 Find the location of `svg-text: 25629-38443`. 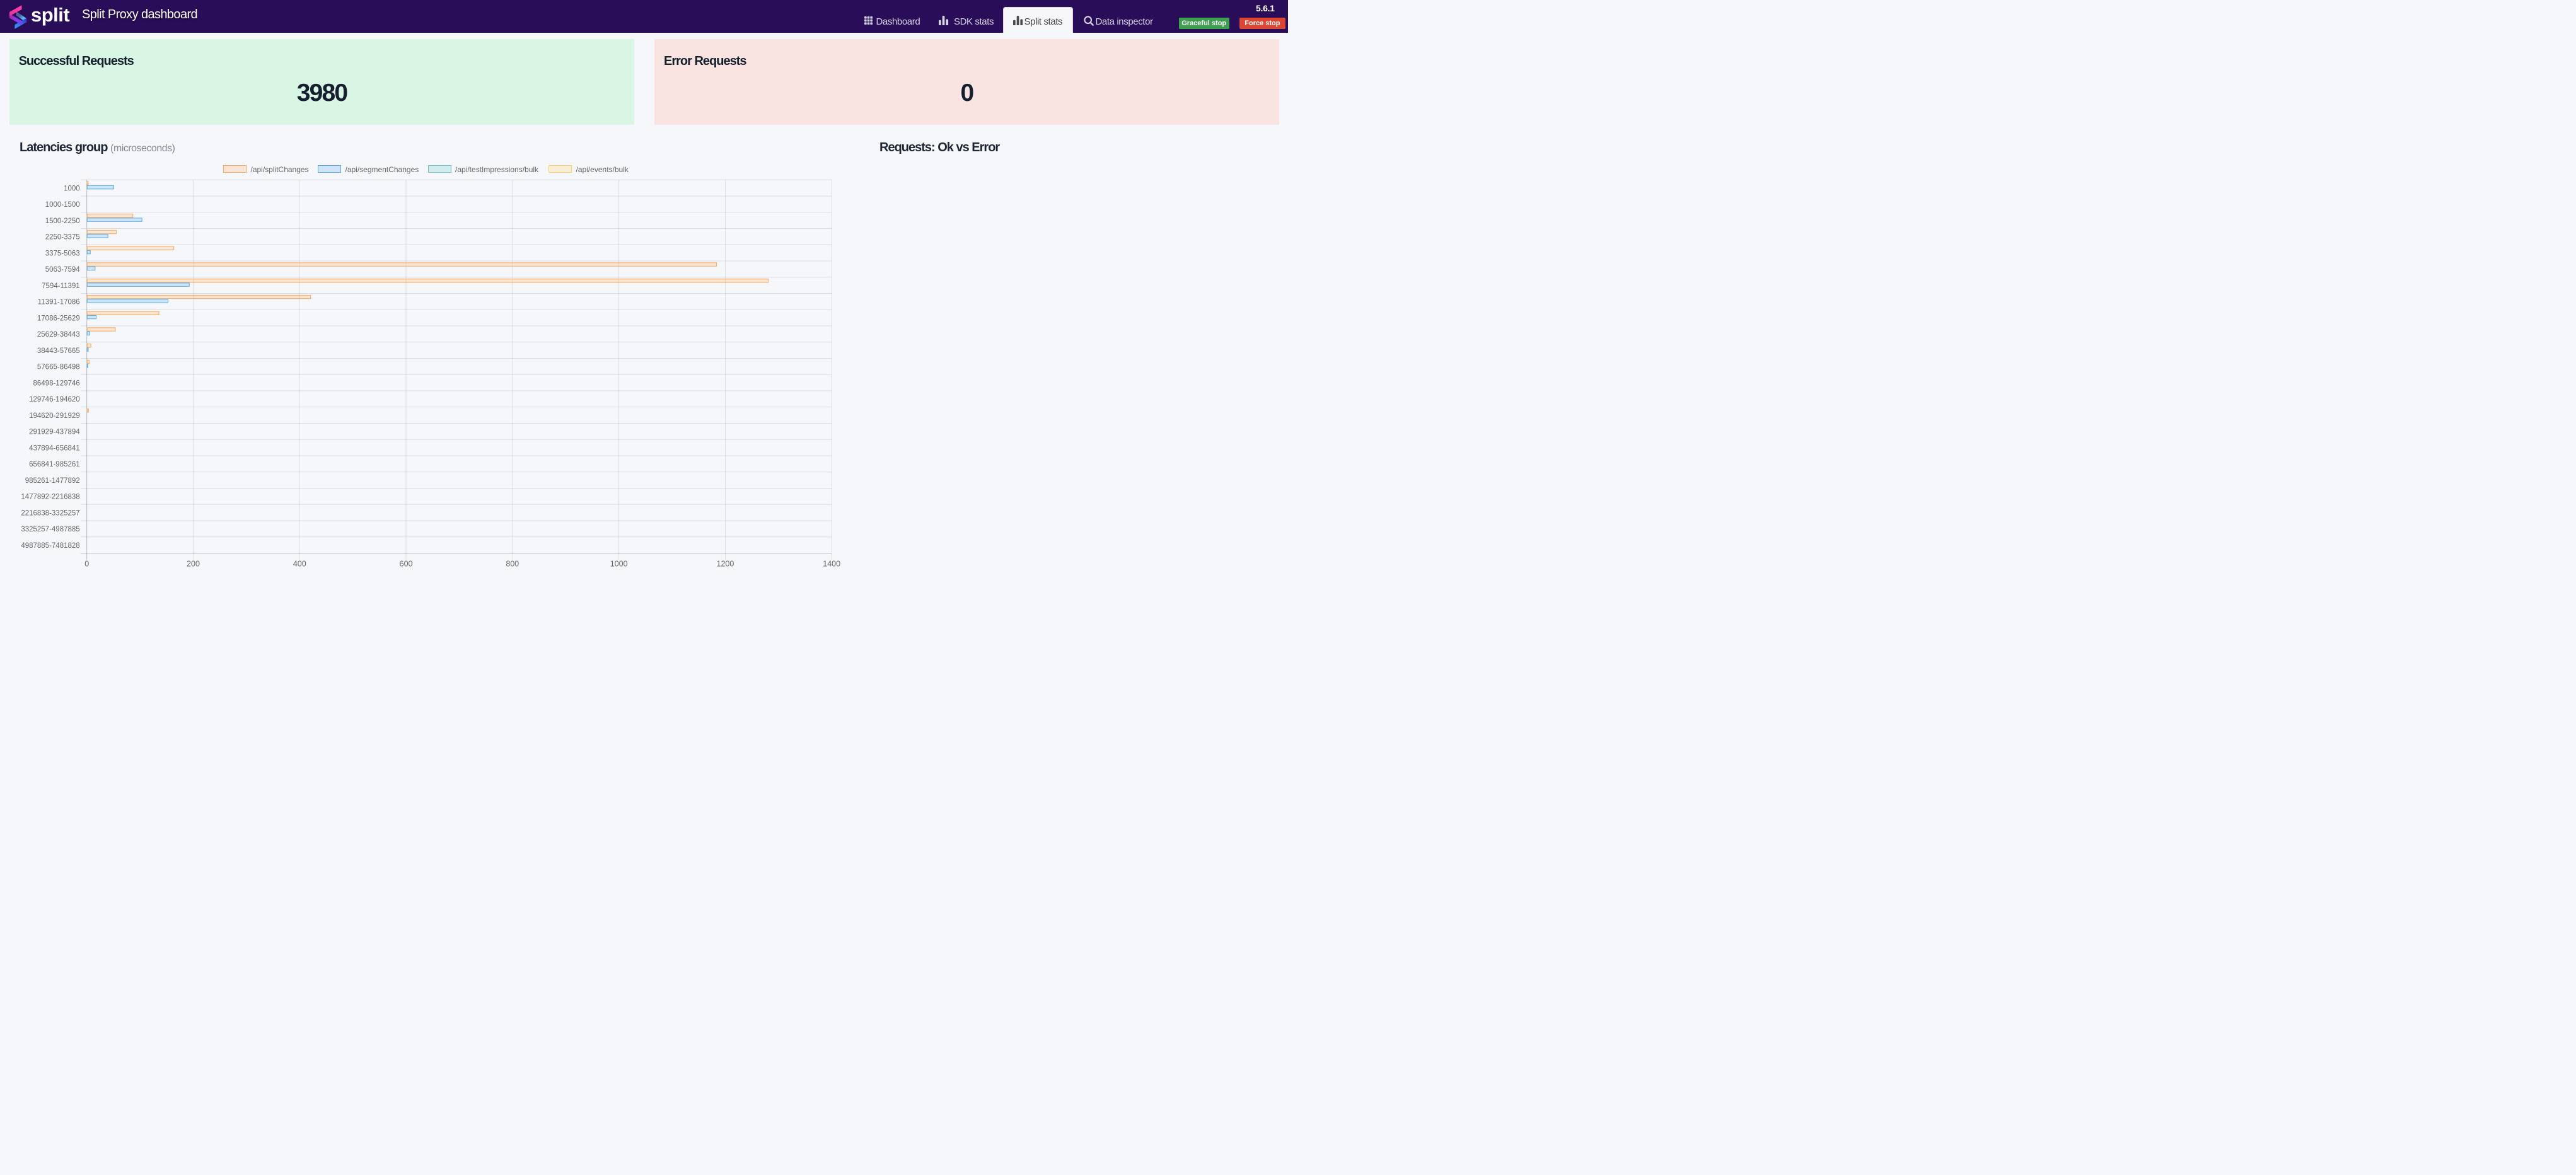

svg-text: 25629-38443 is located at coordinates (58, 335).